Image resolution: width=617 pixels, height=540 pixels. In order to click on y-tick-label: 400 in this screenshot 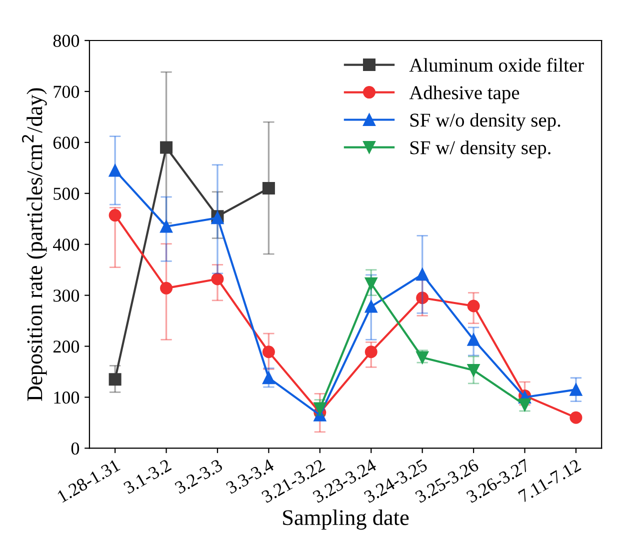, I will do `click(66, 244)`.